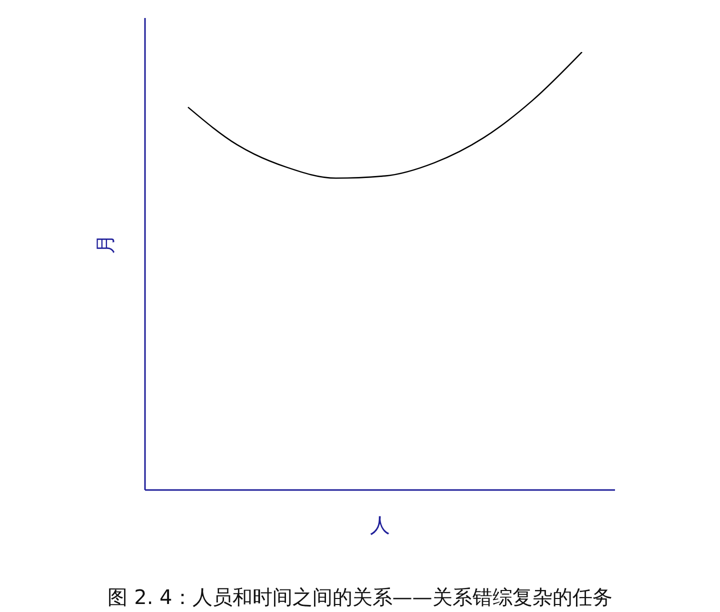  I want to click on x-axis-title: 人, so click(380, 525).